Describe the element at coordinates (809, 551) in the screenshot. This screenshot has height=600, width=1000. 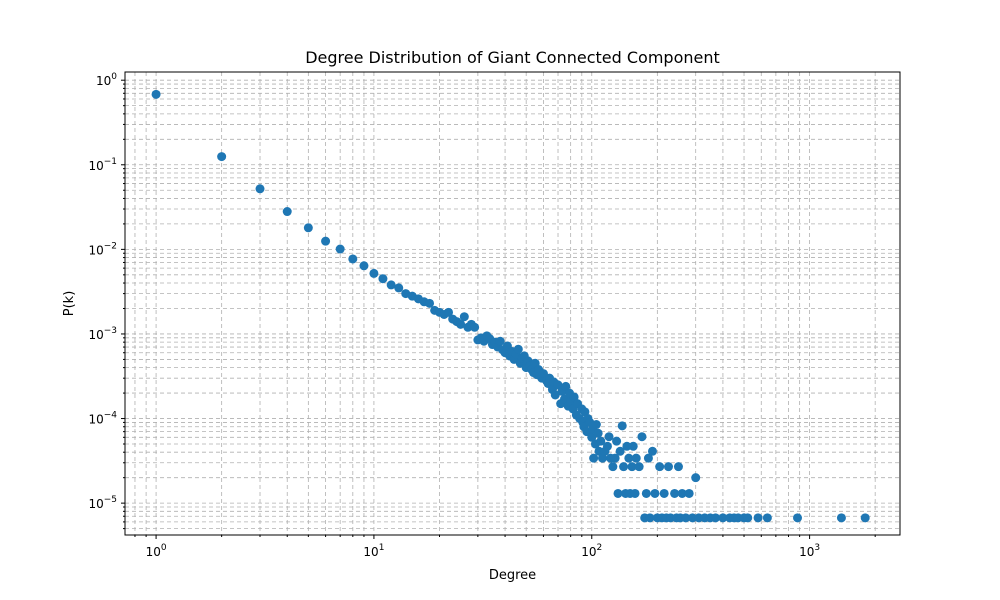
I see `x-tick-label: 10³` at that location.